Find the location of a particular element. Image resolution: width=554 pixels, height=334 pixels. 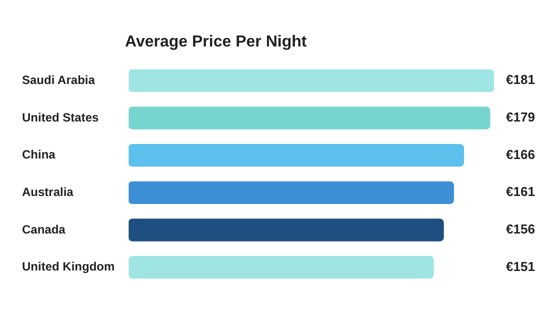

data-label: €181 is located at coordinates (520, 80).